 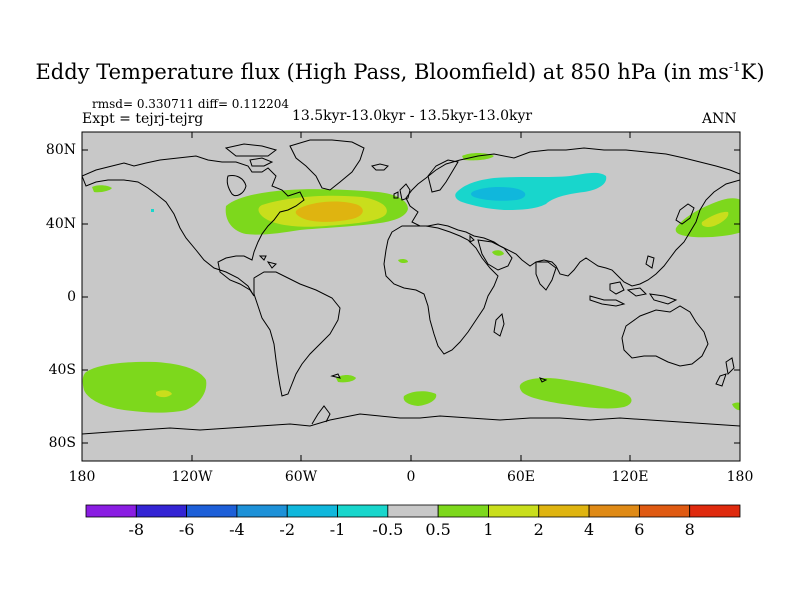 What do you see at coordinates (321, 415) in the screenshot?
I see `antarctic-peninsula-coastline` at bounding box center [321, 415].